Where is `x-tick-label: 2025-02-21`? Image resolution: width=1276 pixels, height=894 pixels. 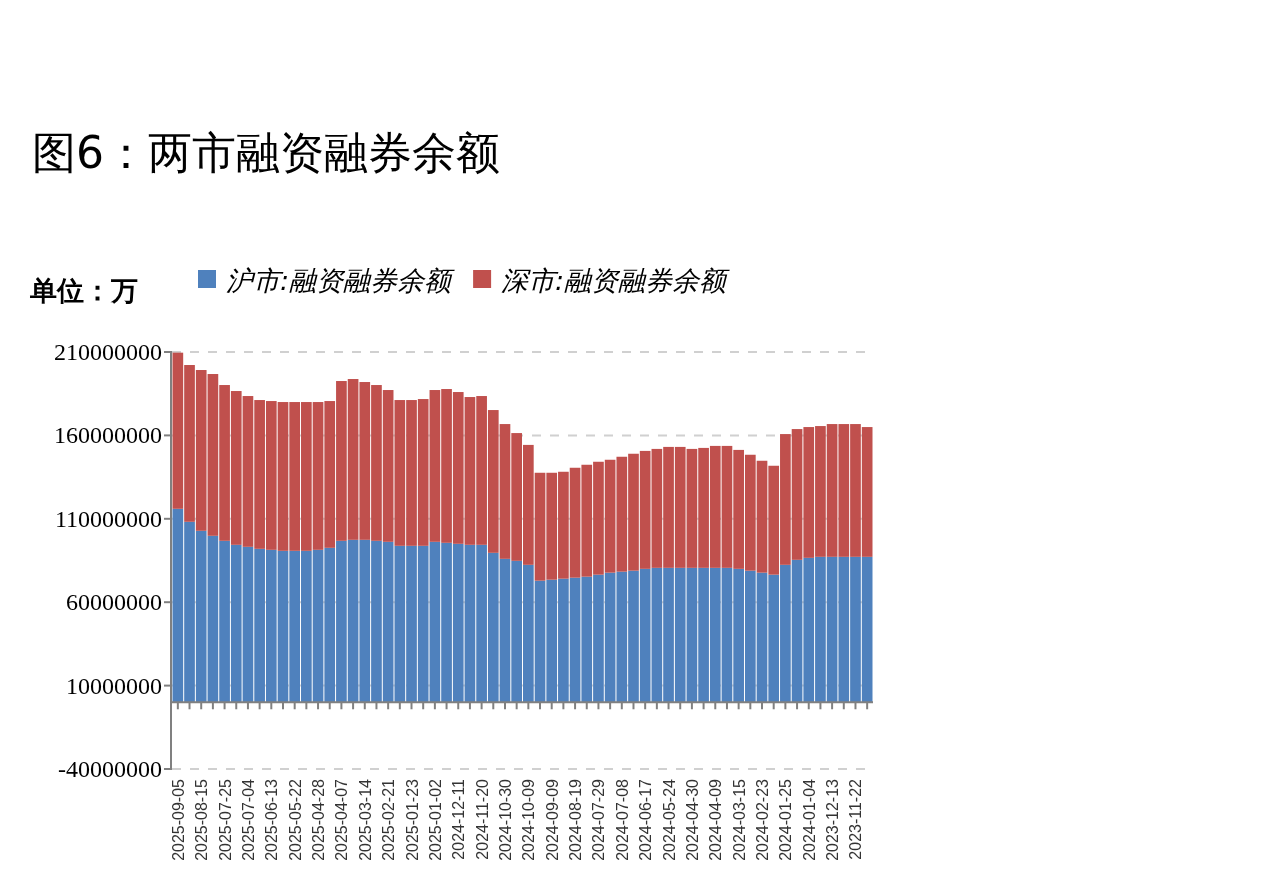
x-tick-label: 2025-02-21 is located at coordinates (389, 819).